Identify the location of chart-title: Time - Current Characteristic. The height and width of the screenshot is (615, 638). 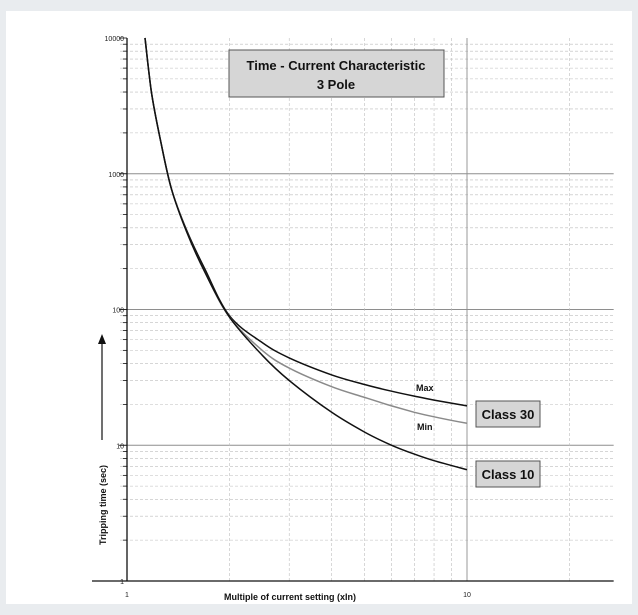
(336, 65).